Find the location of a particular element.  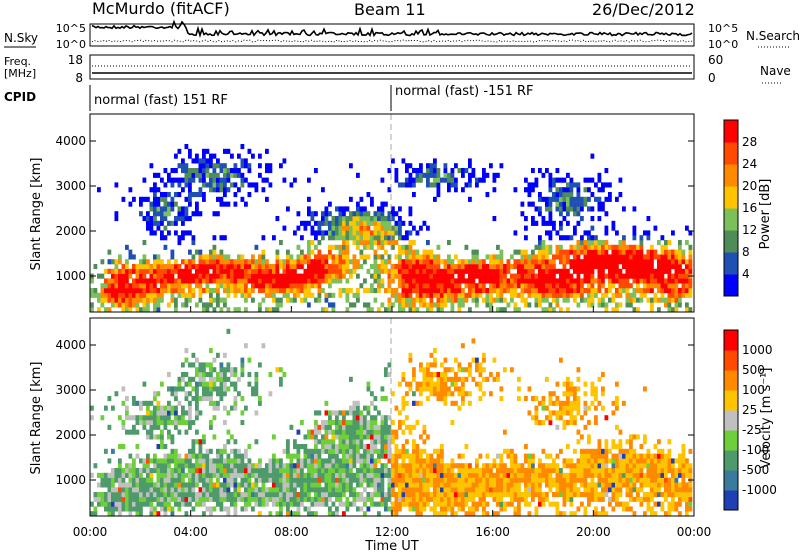

power-y-axis-label: Slant Range [km] is located at coordinates (36, 214).